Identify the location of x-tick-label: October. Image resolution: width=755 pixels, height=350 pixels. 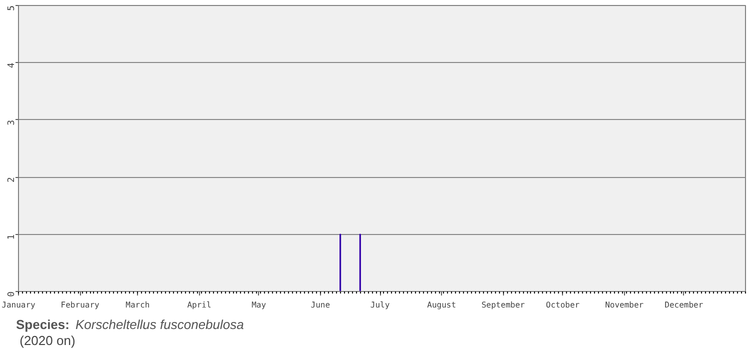
(563, 305).